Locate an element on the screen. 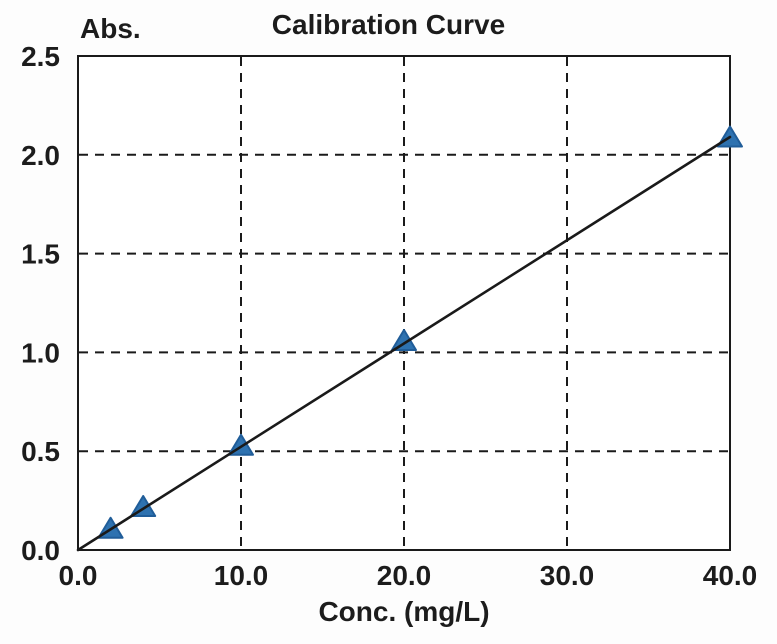  x-tick-label: 0.0 is located at coordinates (78, 575).